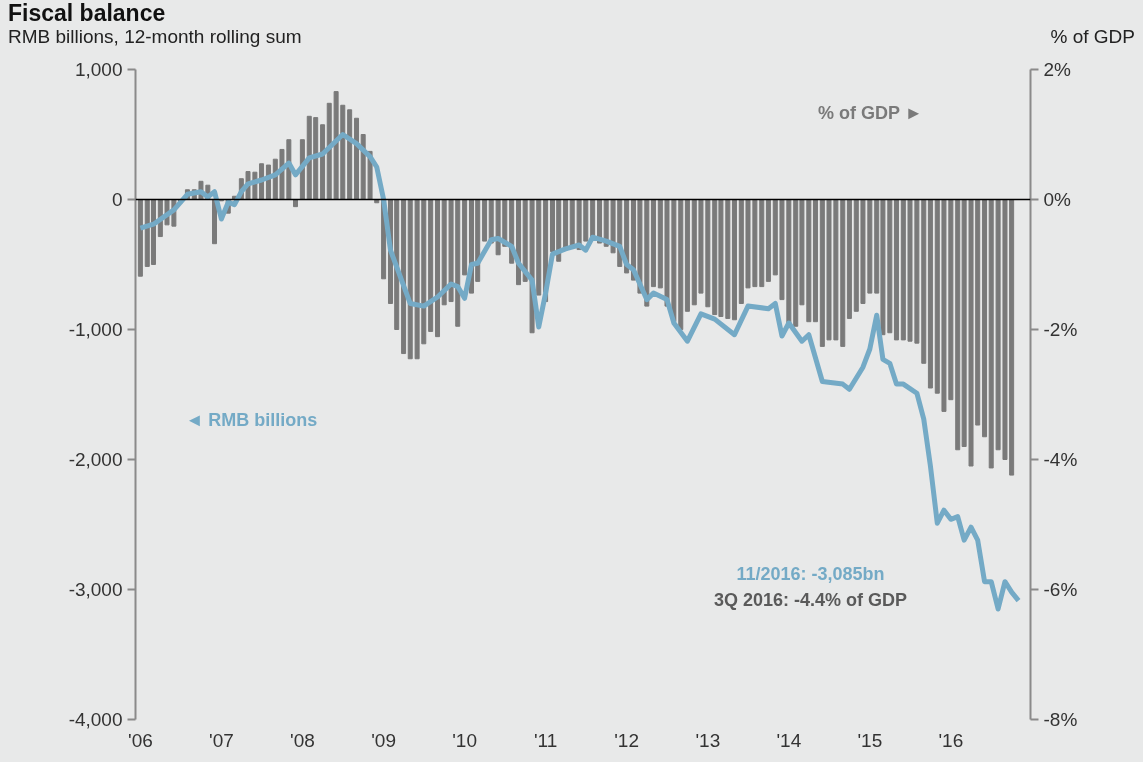 The image size is (1143, 776). I want to click on annotation: ◄ RMB billions, so click(251, 419).